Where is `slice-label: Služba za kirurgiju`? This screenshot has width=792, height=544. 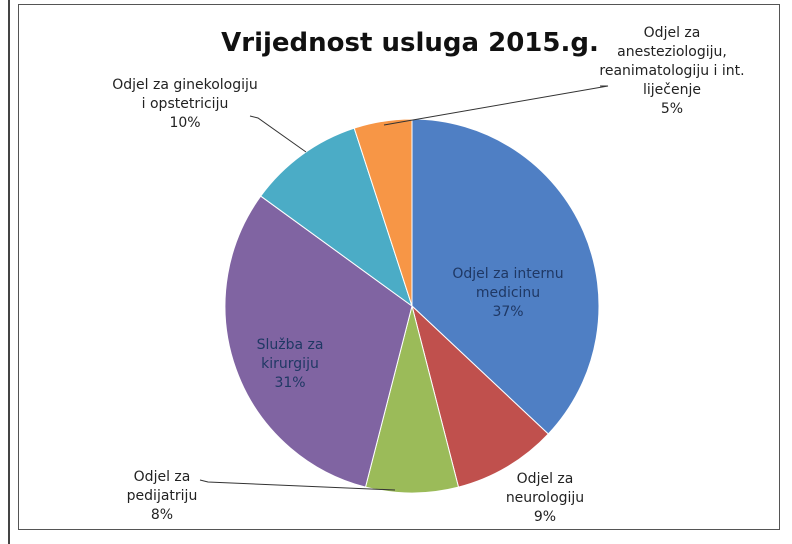
slice-label: Služba za kirurgiju is located at coordinates (290, 354).